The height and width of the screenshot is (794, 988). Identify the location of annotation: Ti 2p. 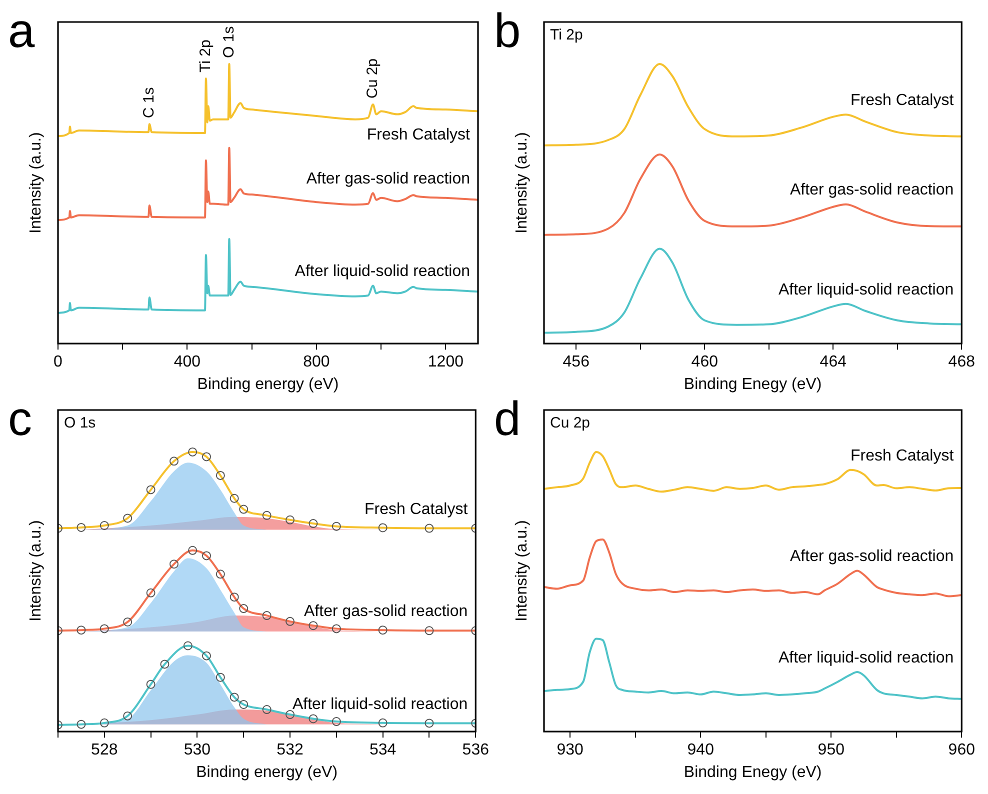
(205, 56).